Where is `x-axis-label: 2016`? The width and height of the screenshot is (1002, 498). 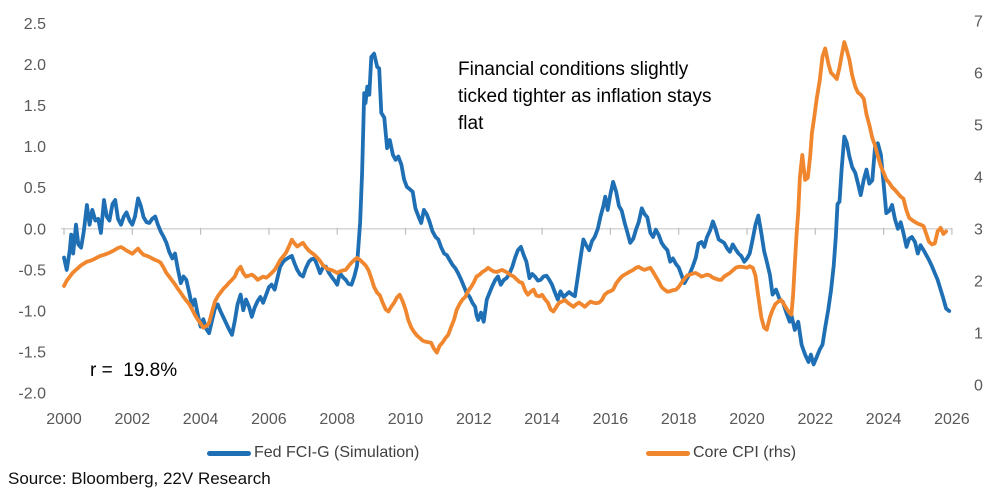
x-axis-label: 2016 is located at coordinates (611, 419).